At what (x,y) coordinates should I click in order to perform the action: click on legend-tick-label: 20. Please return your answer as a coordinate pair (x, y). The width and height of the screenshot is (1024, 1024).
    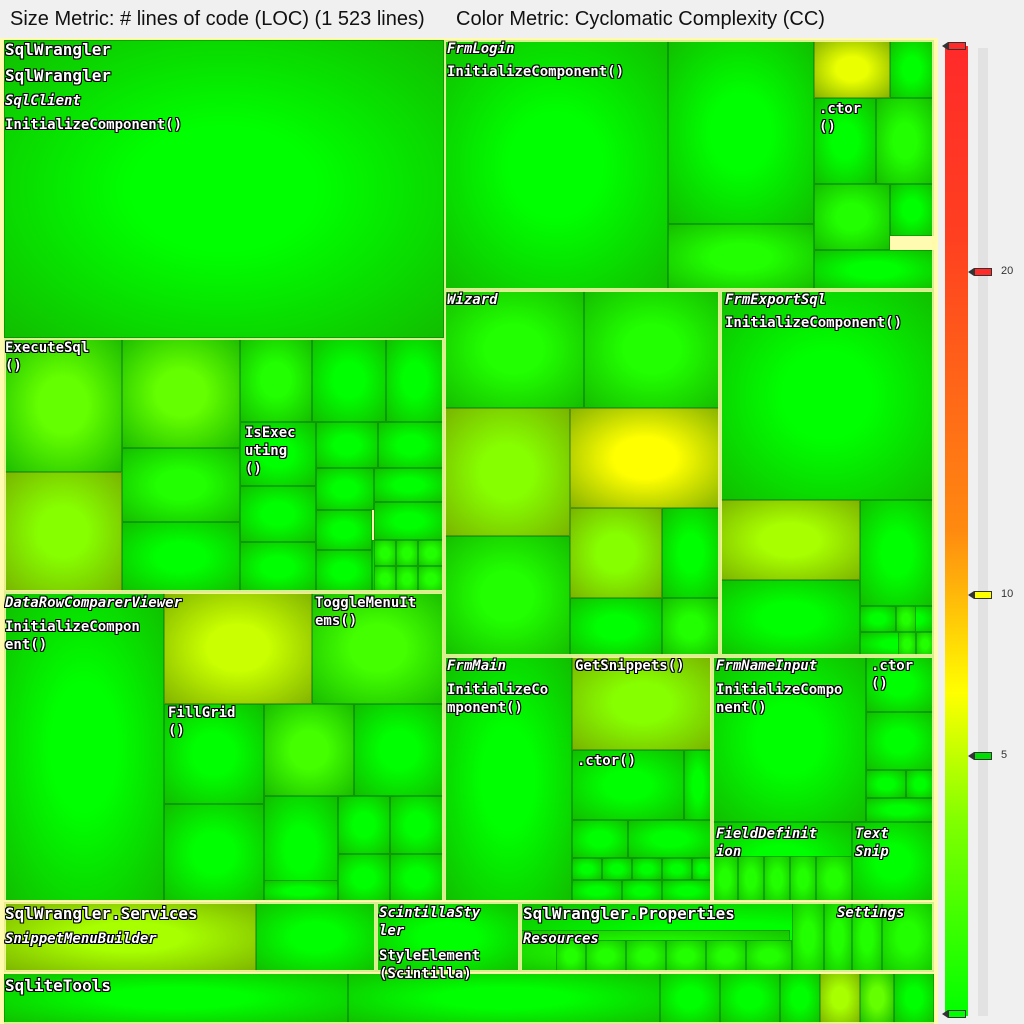
    Looking at the image, I should click on (1007, 270).